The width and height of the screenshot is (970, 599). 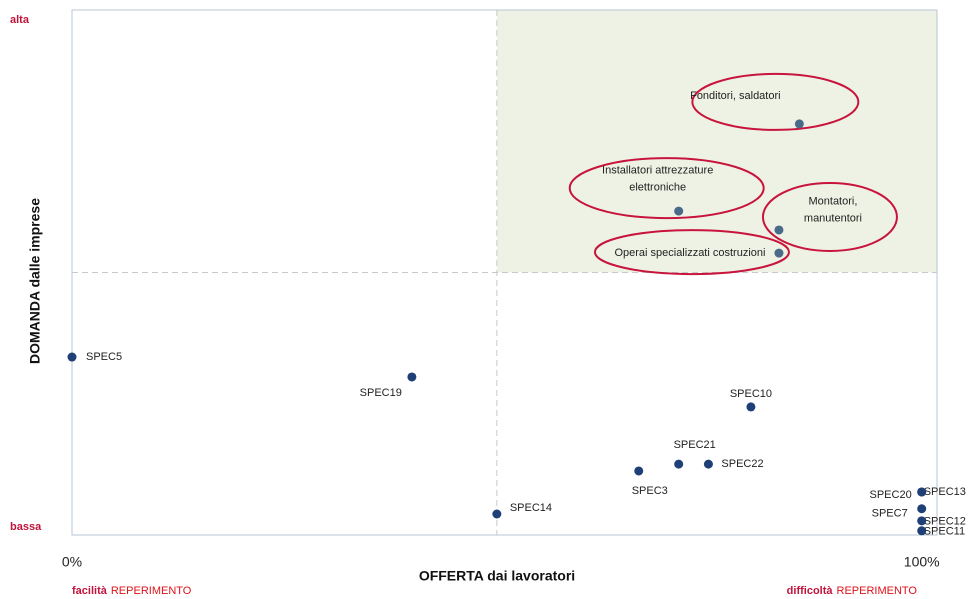 What do you see at coordinates (695, 445) in the screenshot?
I see `point-label: SPEC21` at bounding box center [695, 445].